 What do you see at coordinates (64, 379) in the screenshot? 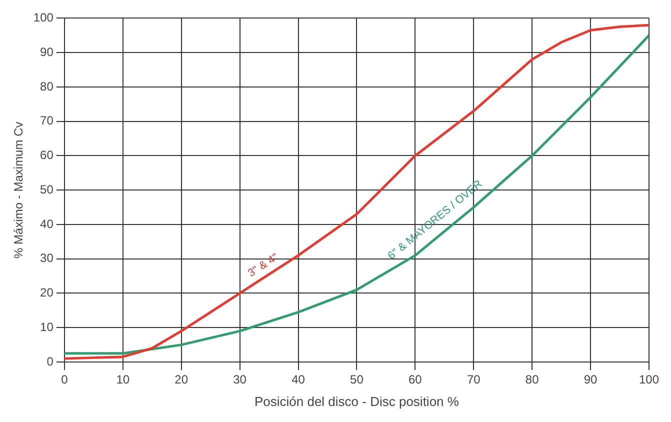
I see `x-tick-label: 0` at bounding box center [64, 379].